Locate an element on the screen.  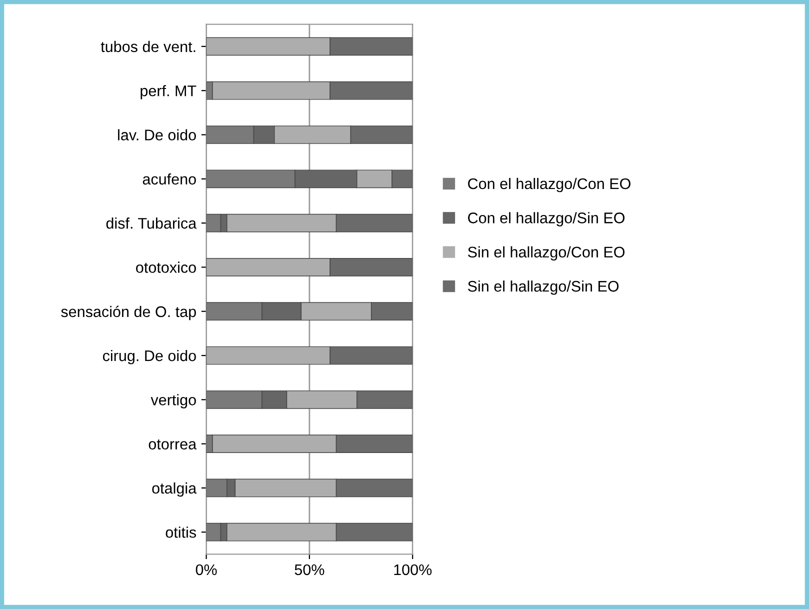
y-tick-label: otalgia is located at coordinates (174, 489).